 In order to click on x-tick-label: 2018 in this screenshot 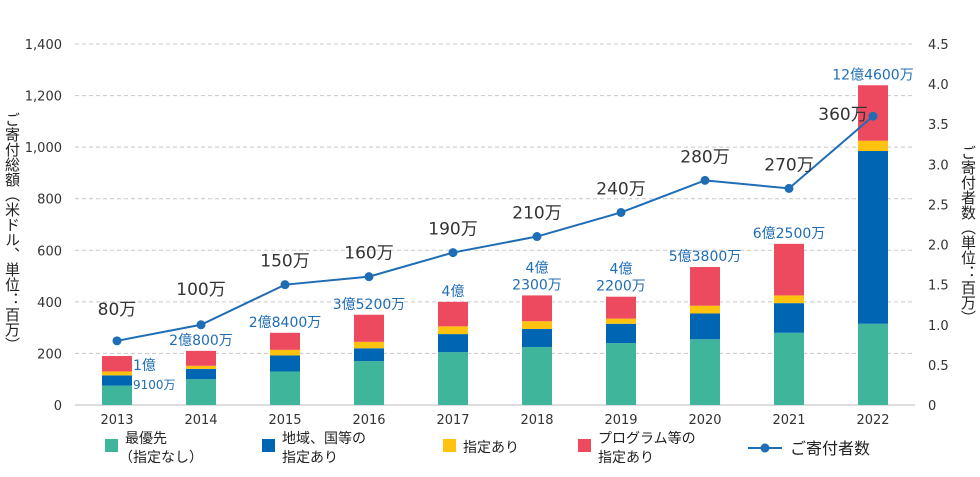, I will do `click(536, 420)`.